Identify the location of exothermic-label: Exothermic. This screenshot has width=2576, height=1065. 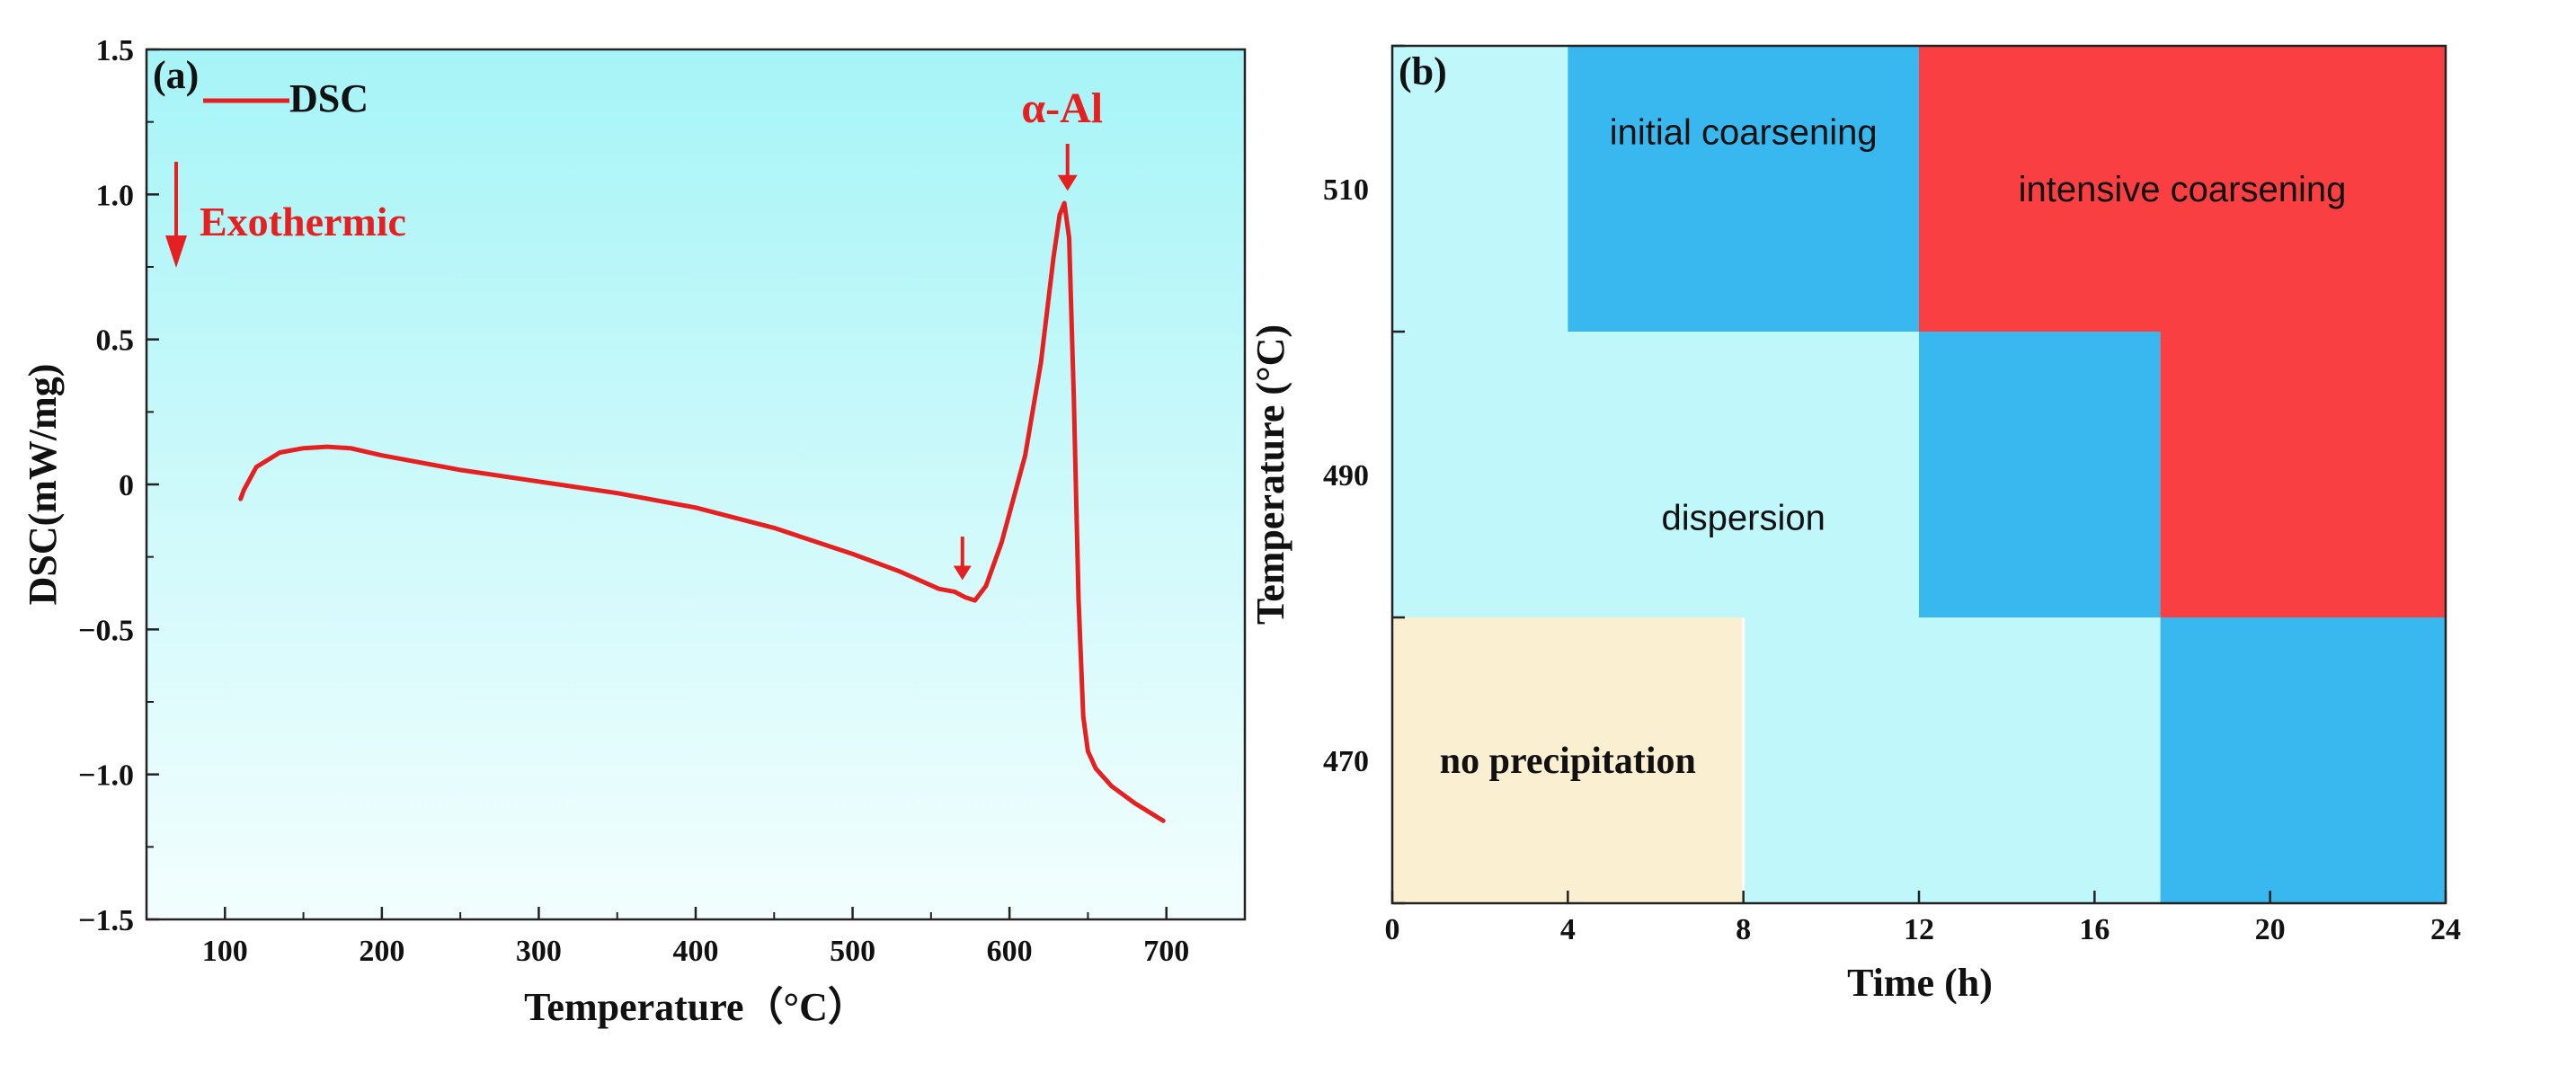
(303, 221).